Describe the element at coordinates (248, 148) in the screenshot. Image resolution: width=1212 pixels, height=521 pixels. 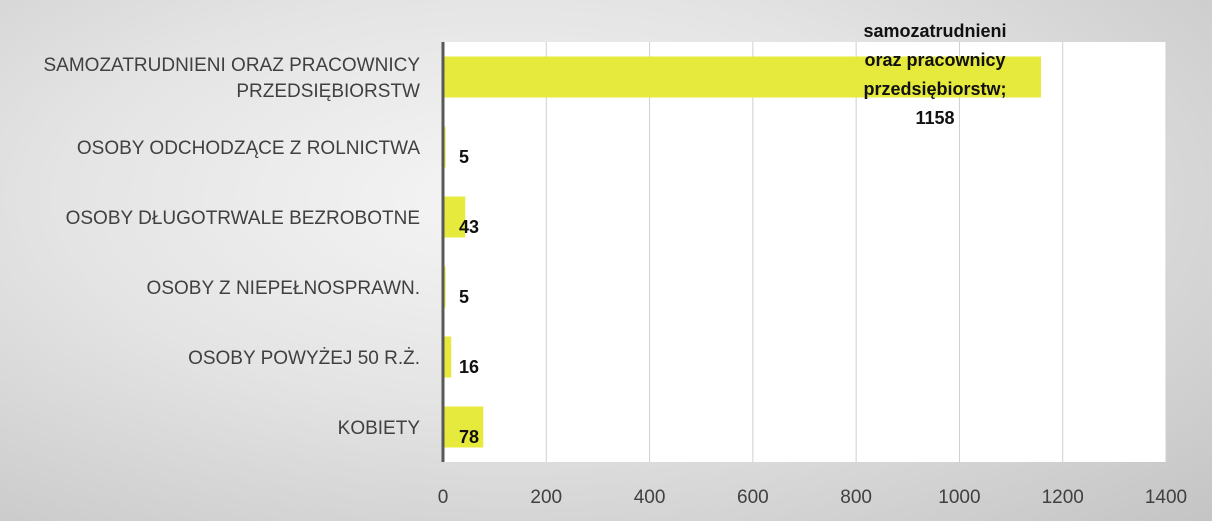
I see `category-label: OSOBY ODCHODZĄCE Z ROLNICTWA` at that location.